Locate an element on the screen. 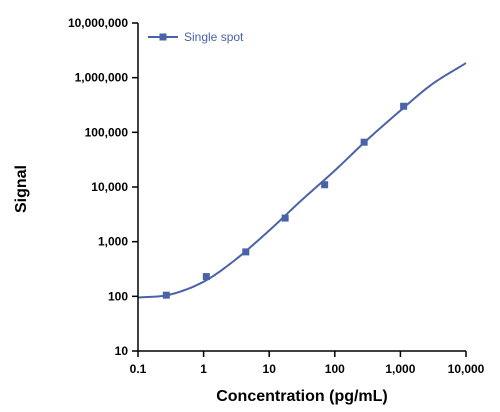 This screenshot has width=500, height=412. x-tick-label: 1,000 is located at coordinates (400, 369).